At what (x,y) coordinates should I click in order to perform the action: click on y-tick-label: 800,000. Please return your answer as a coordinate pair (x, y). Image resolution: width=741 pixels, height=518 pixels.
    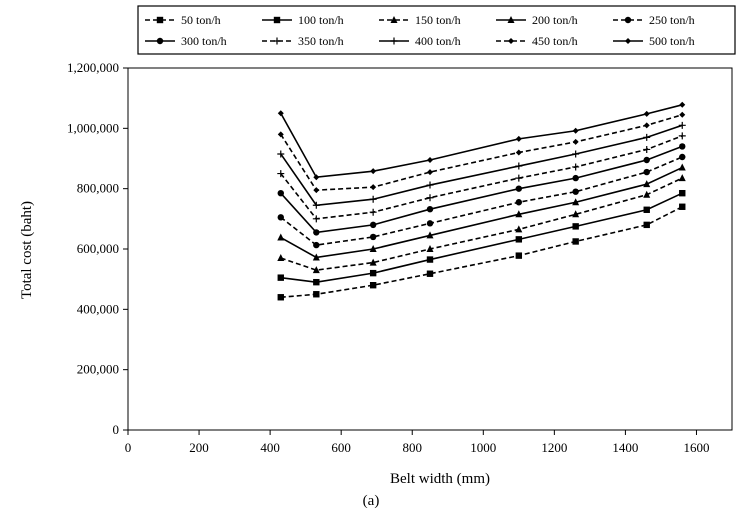
    Looking at the image, I should click on (98, 188).